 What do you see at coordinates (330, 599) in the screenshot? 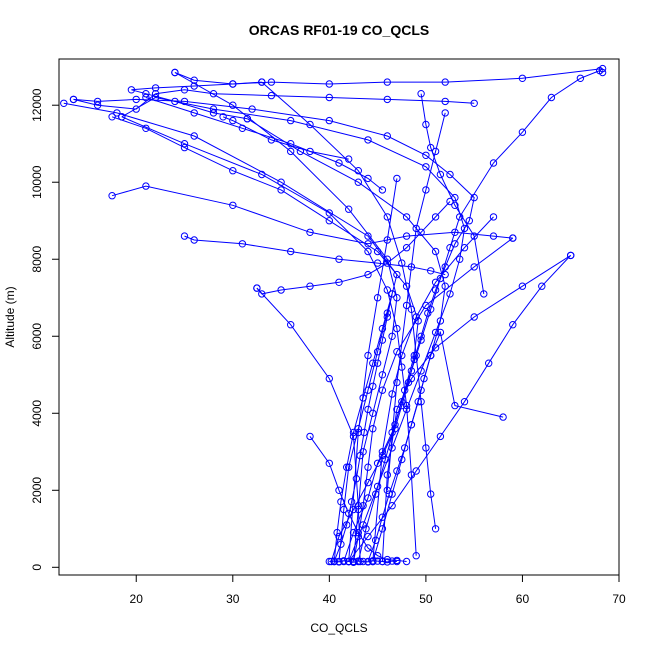
I see `x-tick-label: 40` at bounding box center [330, 599].